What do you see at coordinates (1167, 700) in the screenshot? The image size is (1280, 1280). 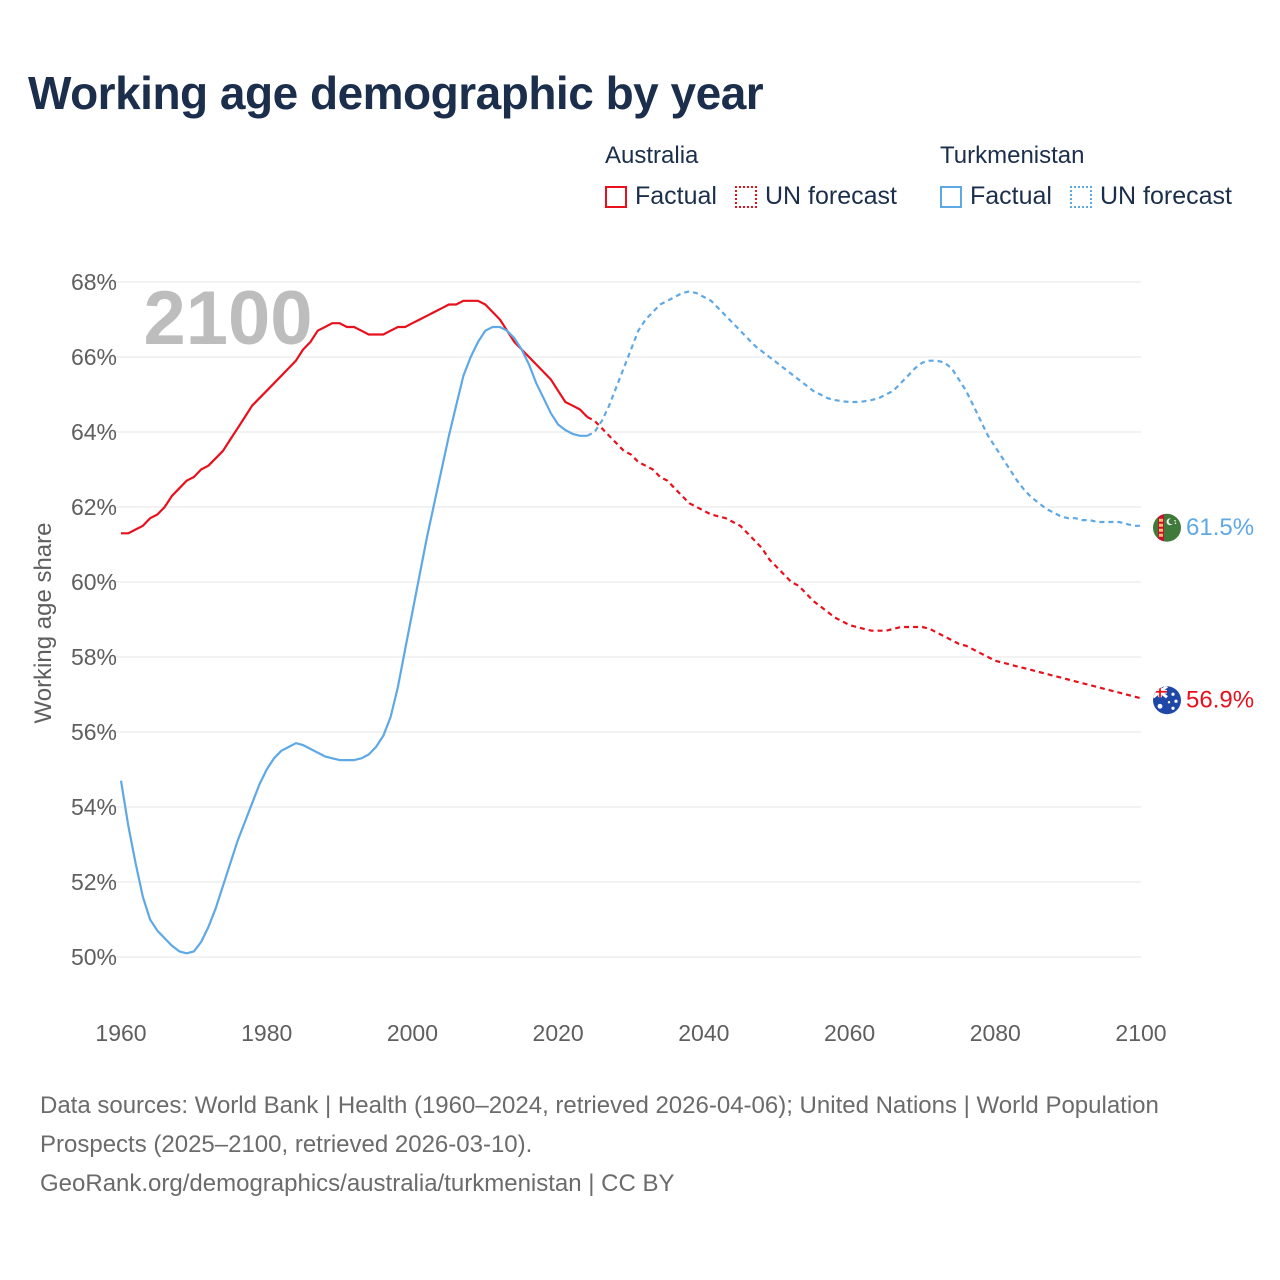 I see `australia-flag-icon` at bounding box center [1167, 700].